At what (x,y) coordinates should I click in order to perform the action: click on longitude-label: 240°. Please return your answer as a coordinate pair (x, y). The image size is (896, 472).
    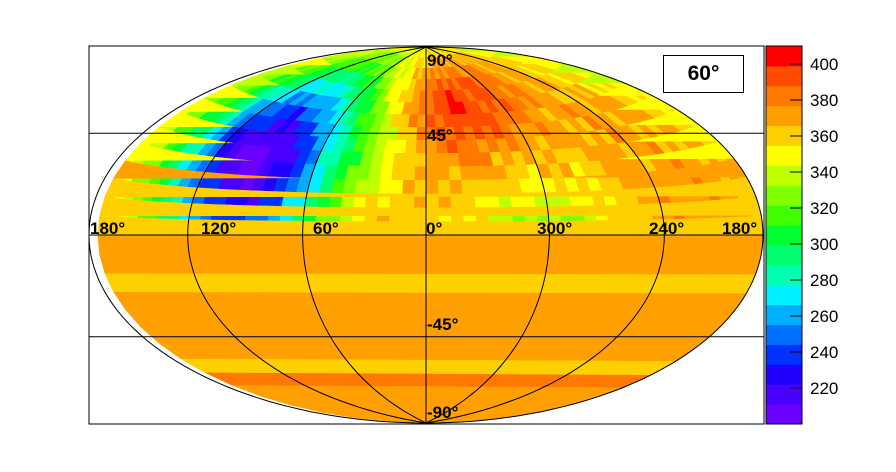
    Looking at the image, I should click on (666, 228).